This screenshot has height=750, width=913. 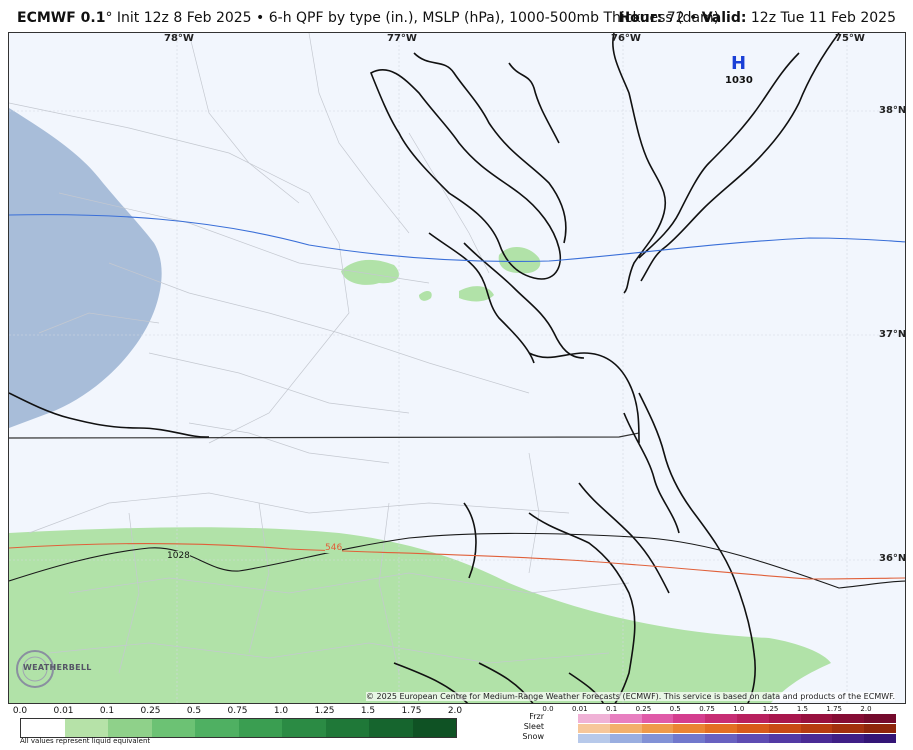 What do you see at coordinates (892, 558) in the screenshot?
I see `lat-label: 36°N` at bounding box center [892, 558].